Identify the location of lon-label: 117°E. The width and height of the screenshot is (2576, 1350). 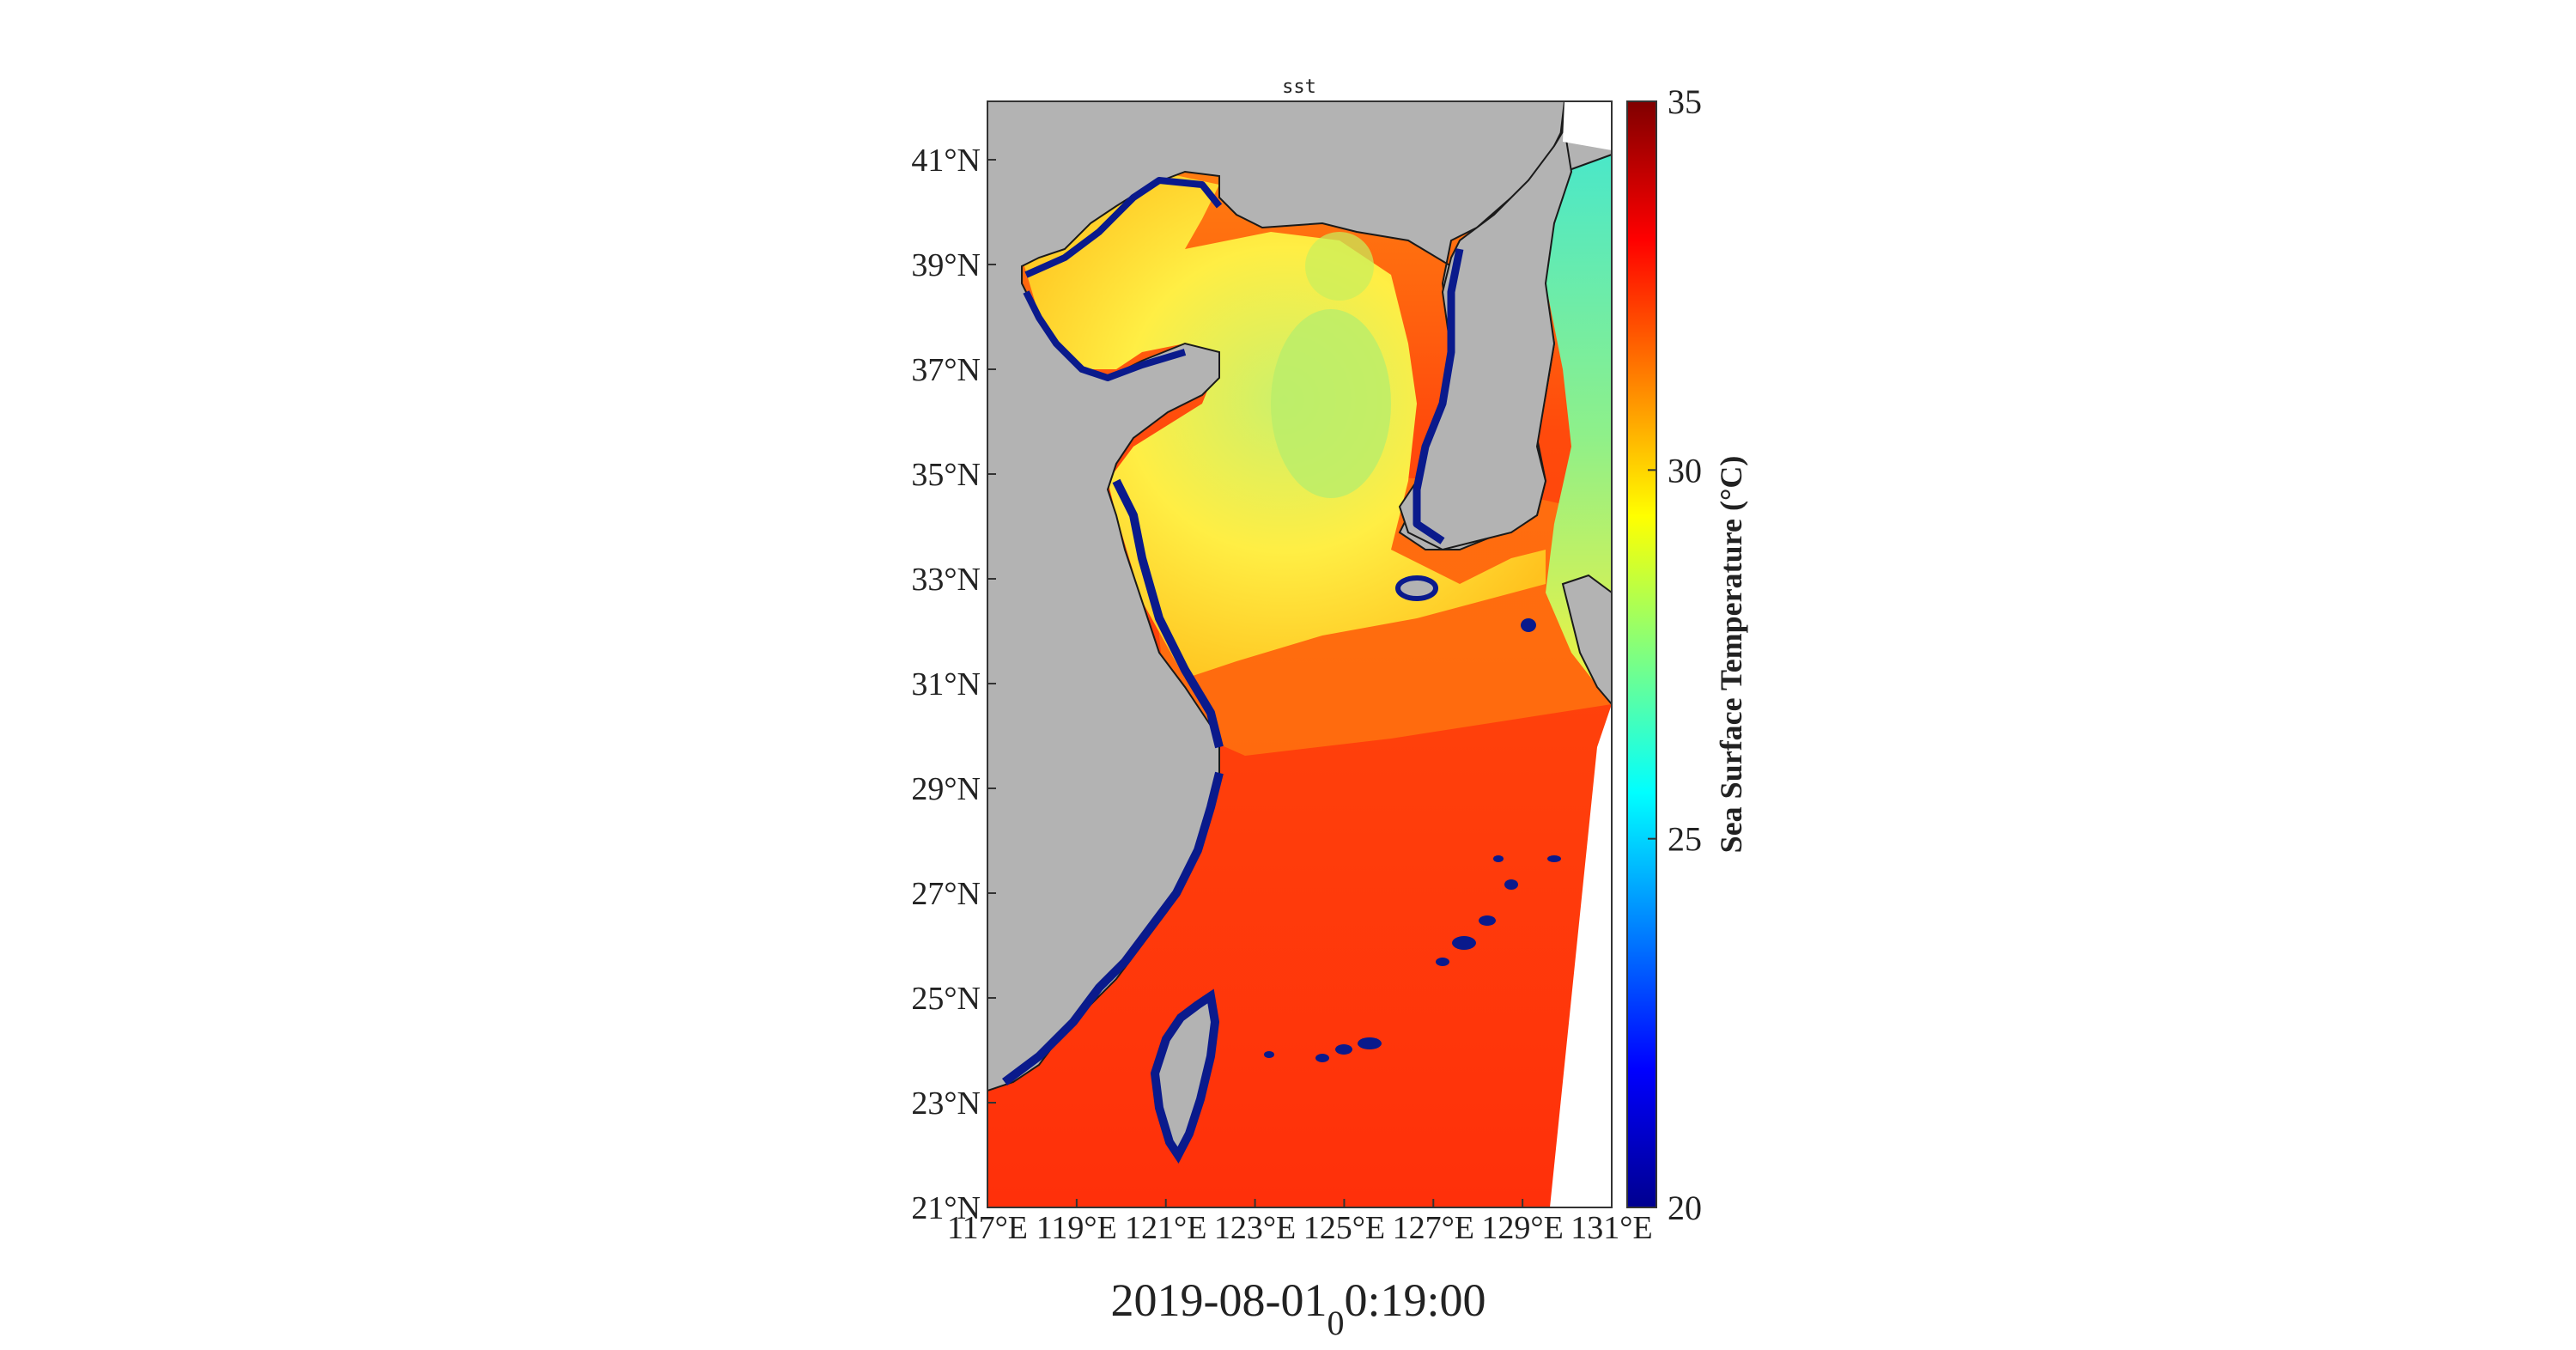
(987, 1228).